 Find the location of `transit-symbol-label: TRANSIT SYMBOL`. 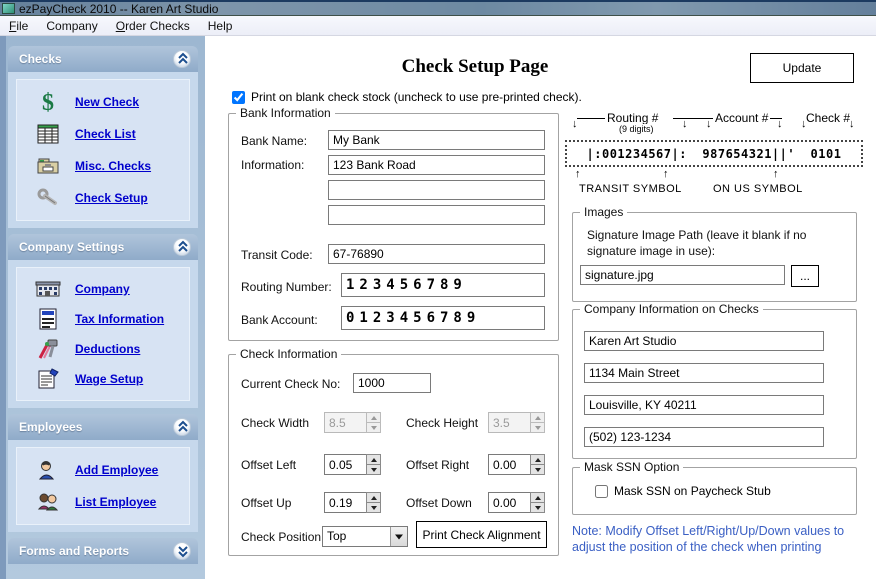

transit-symbol-label: TRANSIT SYMBOL is located at coordinates (630, 189).